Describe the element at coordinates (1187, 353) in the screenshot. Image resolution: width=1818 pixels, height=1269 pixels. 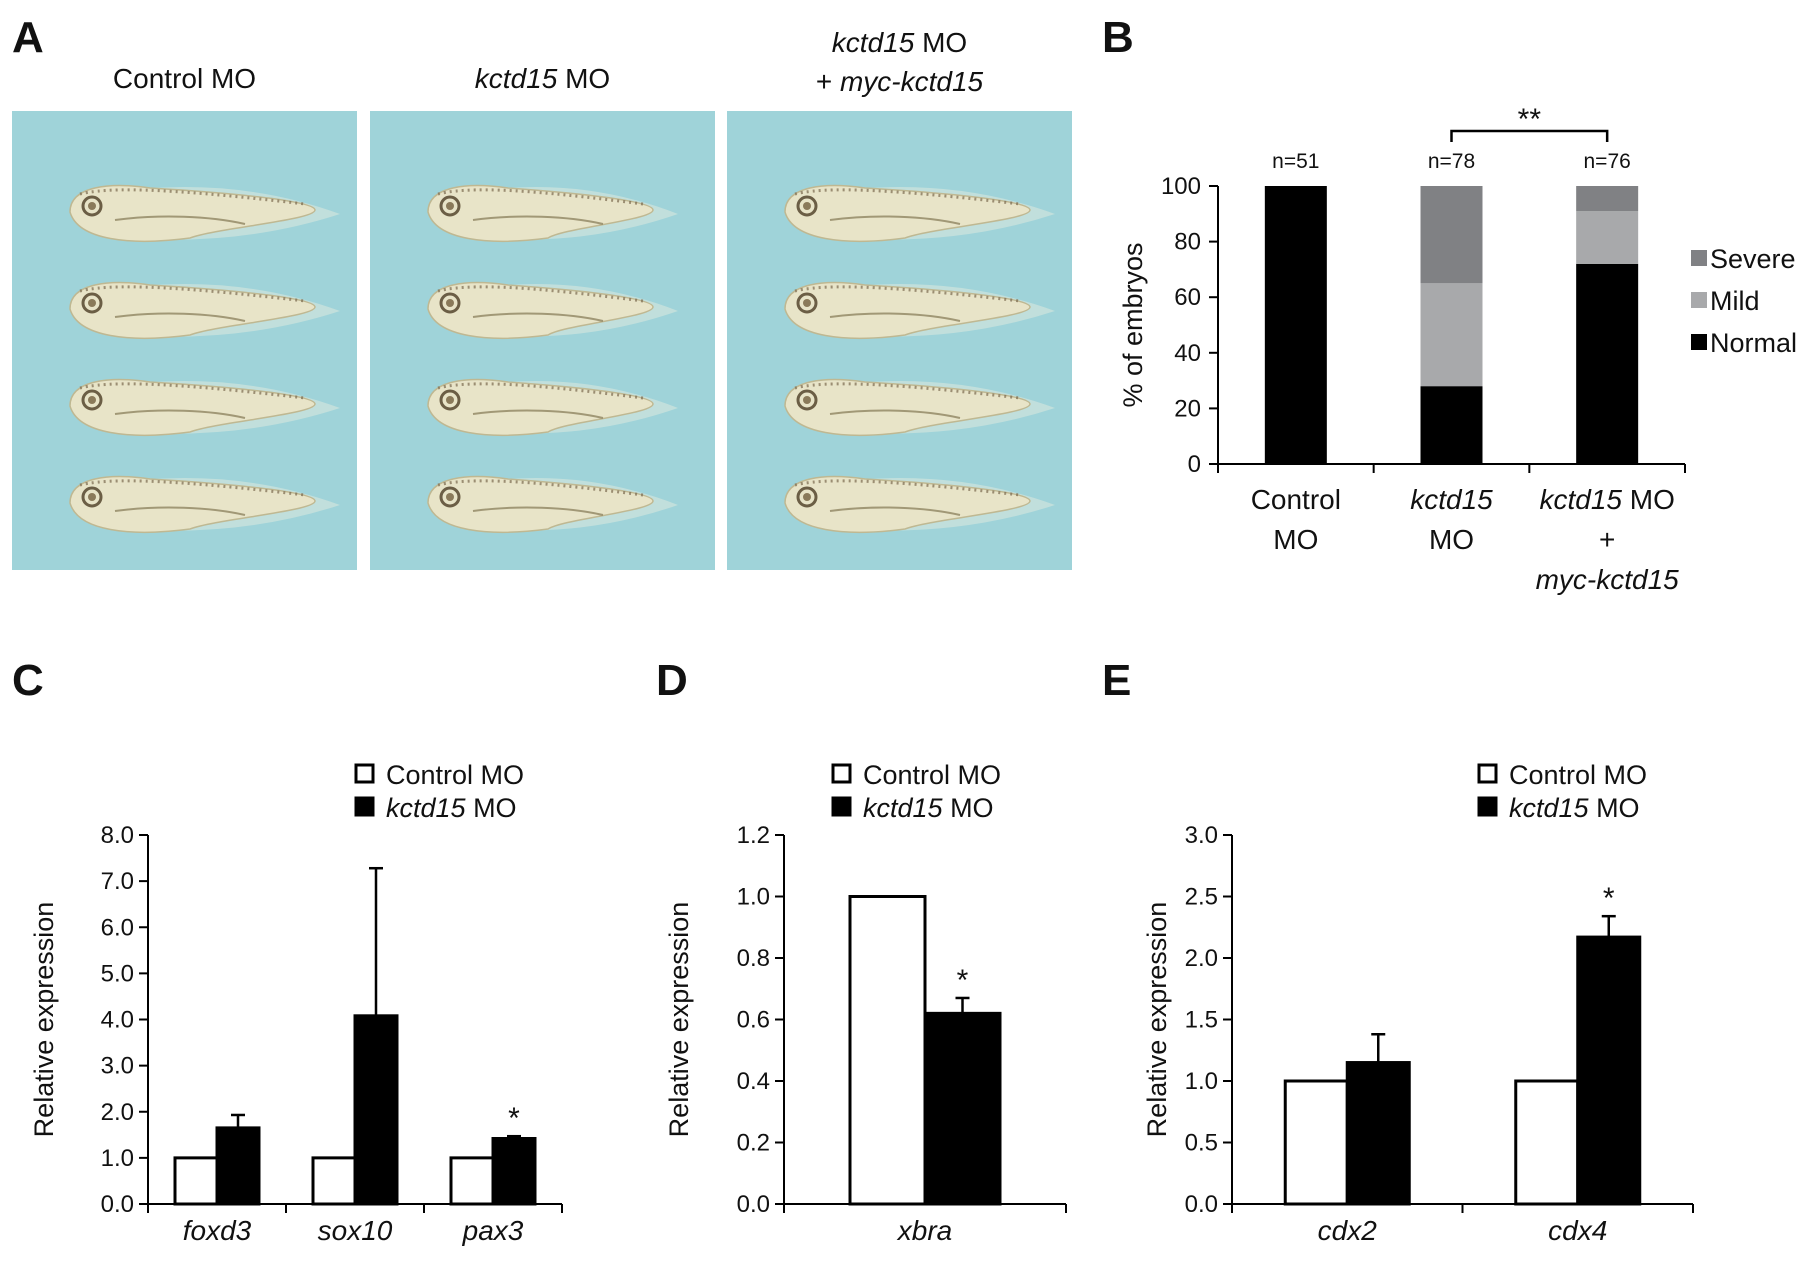
I see `y-tick-label: 40` at that location.